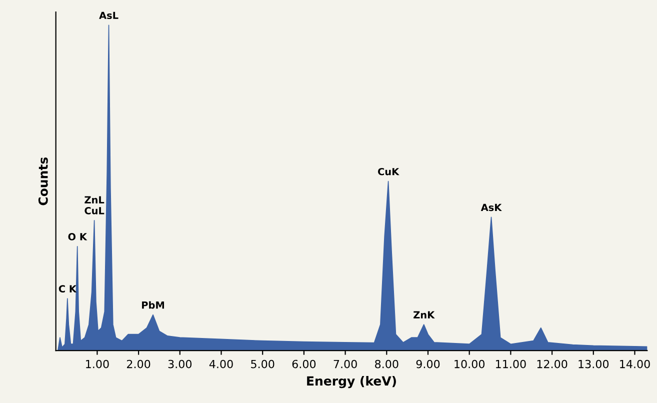 This screenshot has height=403, width=657. I want to click on annotation: CuK, so click(389, 172).